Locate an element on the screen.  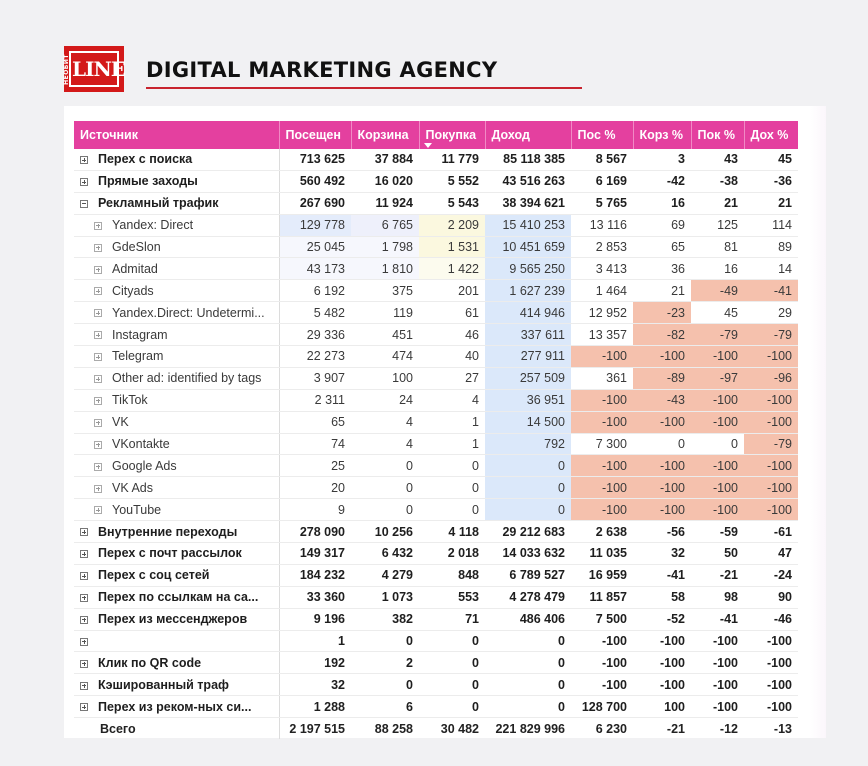
cell-buy: 1 422 is located at coordinates (452, 269).